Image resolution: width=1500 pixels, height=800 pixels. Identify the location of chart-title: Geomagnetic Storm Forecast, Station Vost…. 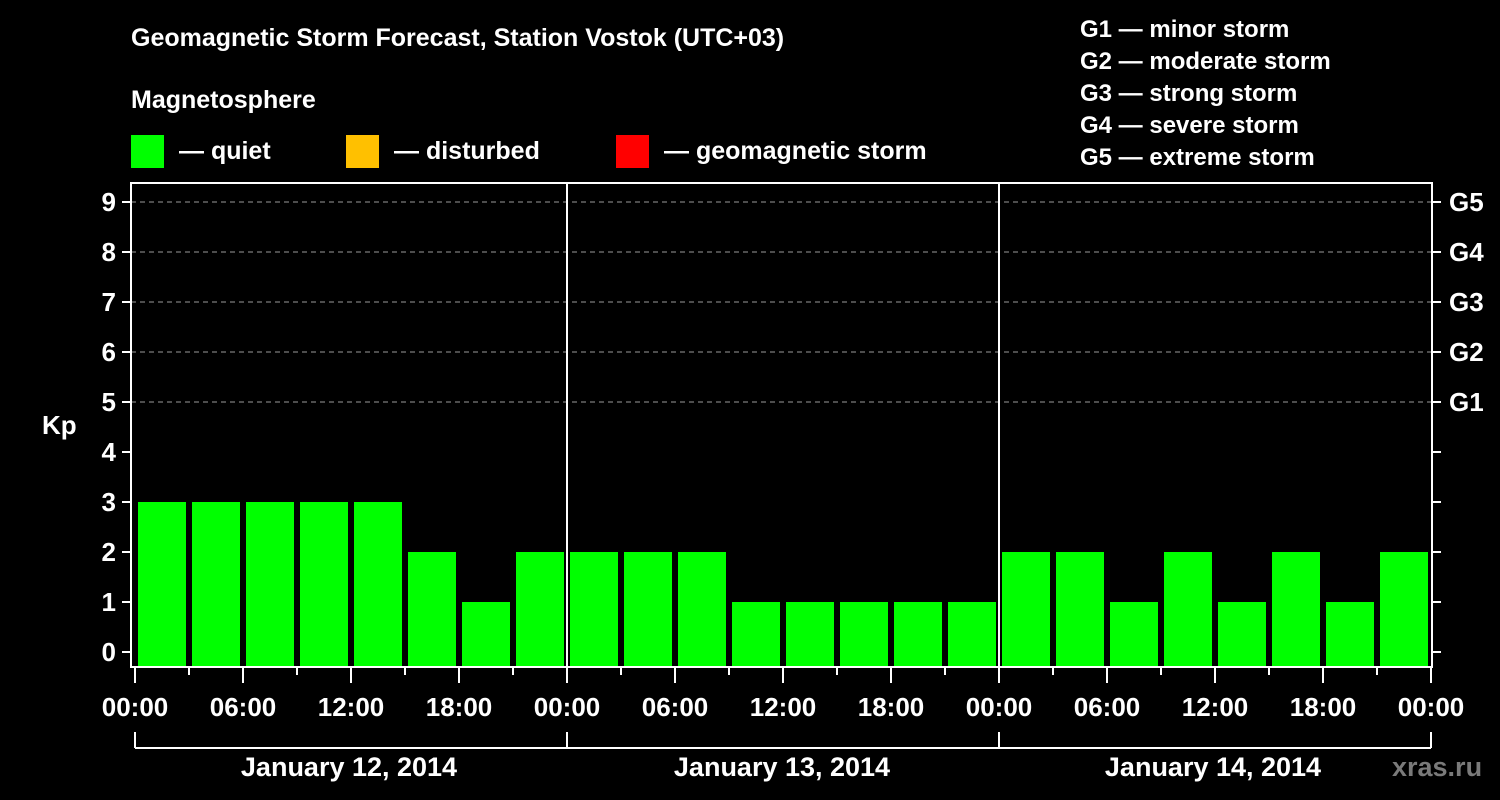
(458, 38).